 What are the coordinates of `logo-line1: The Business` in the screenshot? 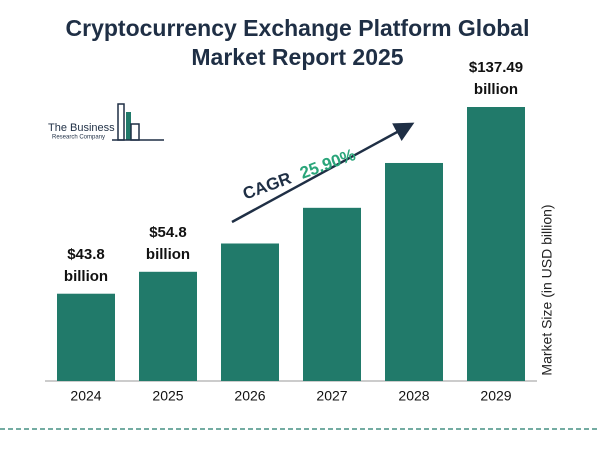 It's located at (81, 128).